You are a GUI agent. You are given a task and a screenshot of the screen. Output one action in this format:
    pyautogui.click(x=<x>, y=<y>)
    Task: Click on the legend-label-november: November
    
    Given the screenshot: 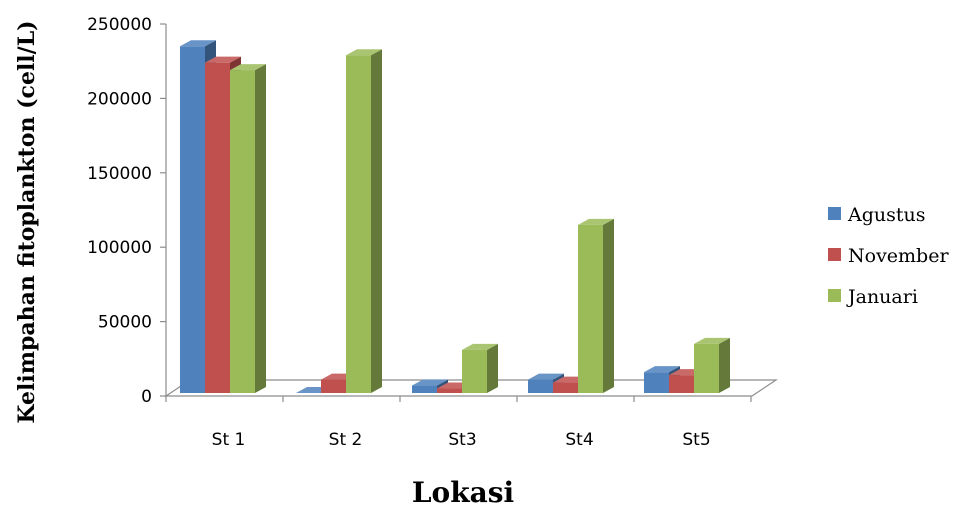 What is the action you would take?
    pyautogui.click(x=898, y=256)
    